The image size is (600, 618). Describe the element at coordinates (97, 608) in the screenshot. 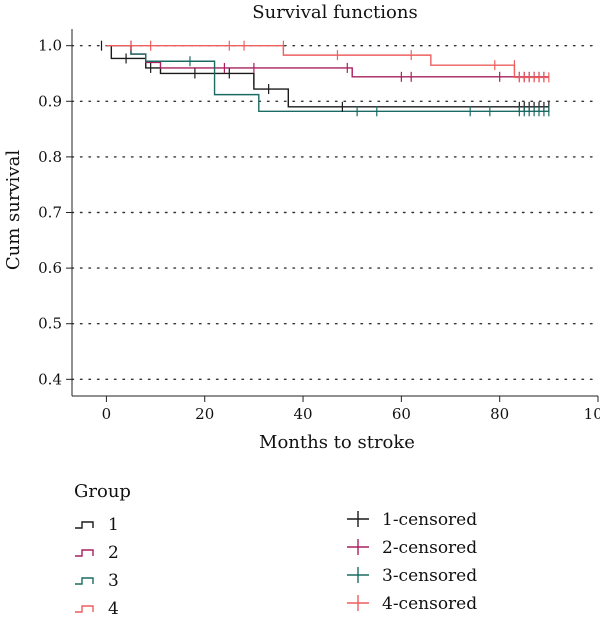

I see `legend-group-4: 4` at that location.